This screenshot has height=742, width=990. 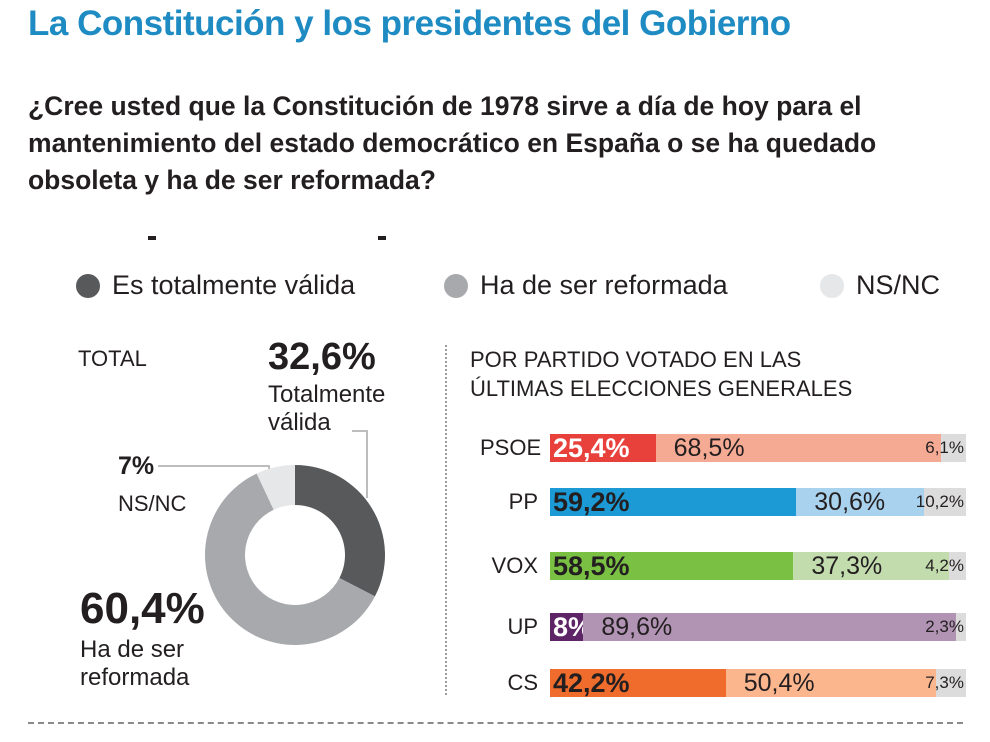 What do you see at coordinates (514, 565) in the screenshot?
I see `party-name: VOX` at bounding box center [514, 565].